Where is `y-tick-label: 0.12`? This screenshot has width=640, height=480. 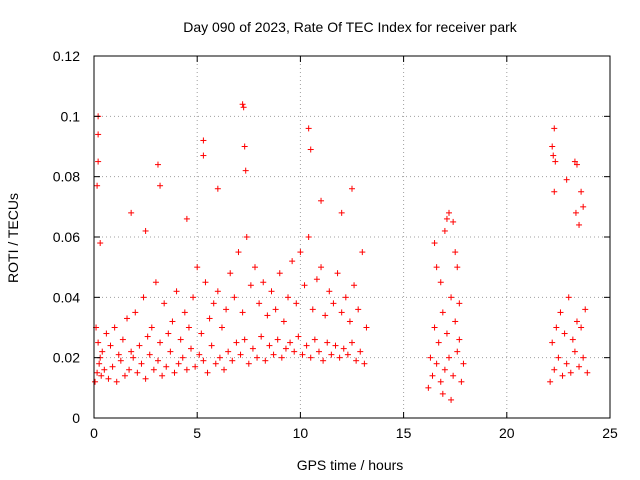 y-tick-label: 0.12 is located at coordinates (66, 56).